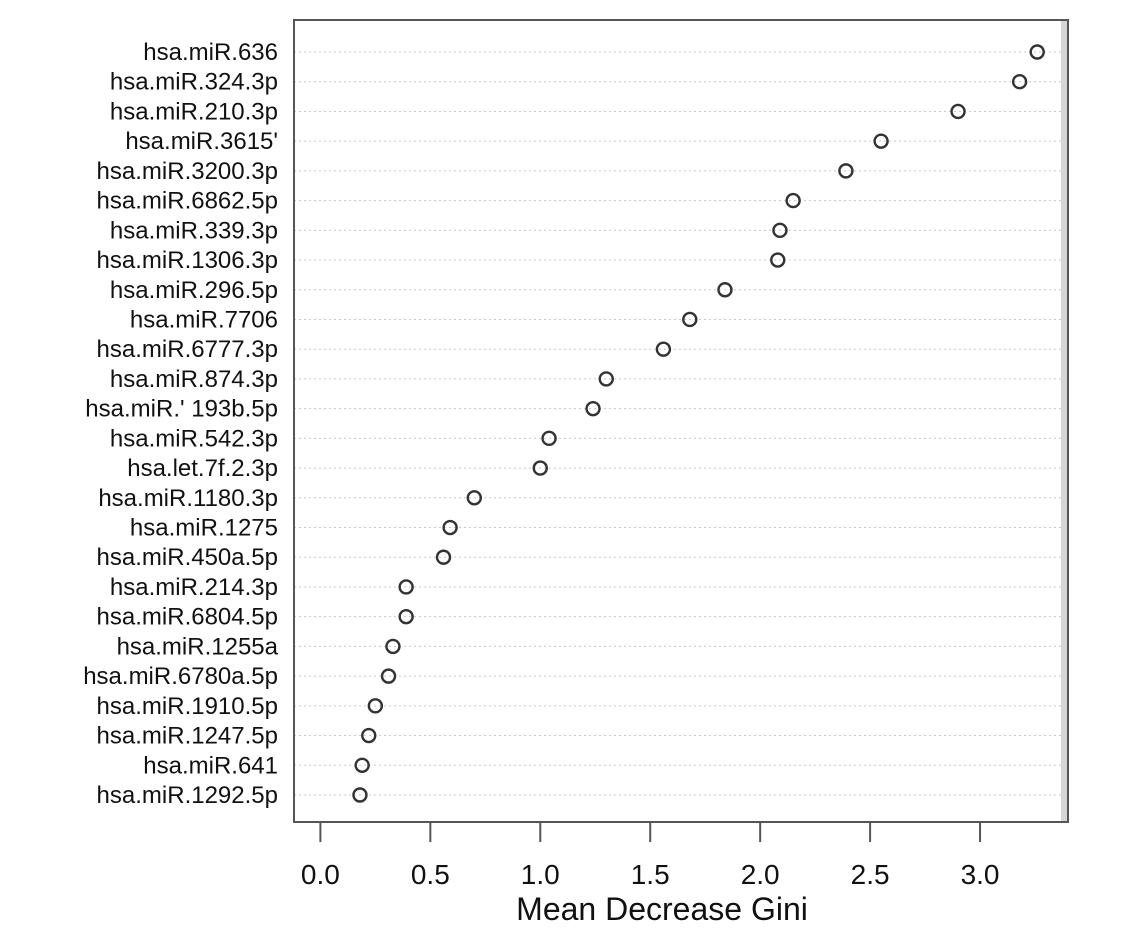 The height and width of the screenshot is (940, 1138). I want to click on y-tick-label: hsa.miR.636, so click(210, 52).